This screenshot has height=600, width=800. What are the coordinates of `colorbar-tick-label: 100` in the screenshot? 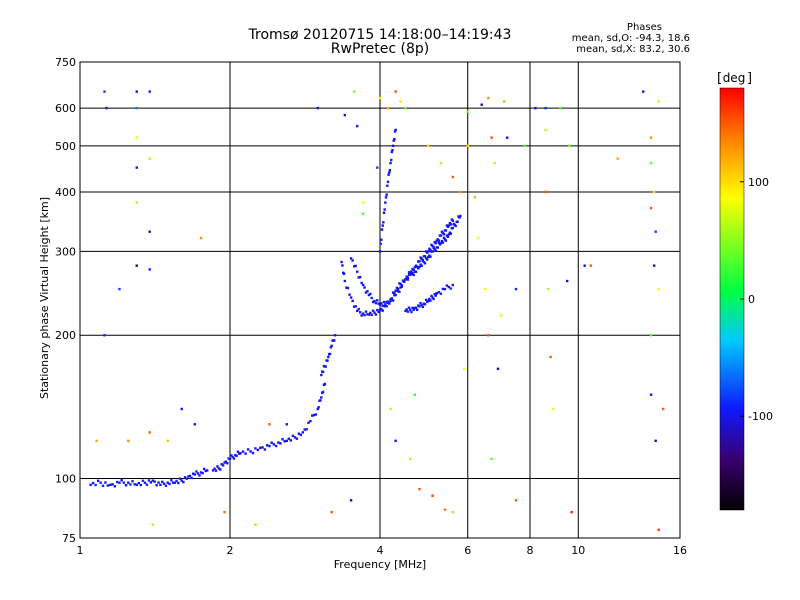 It's located at (758, 182).